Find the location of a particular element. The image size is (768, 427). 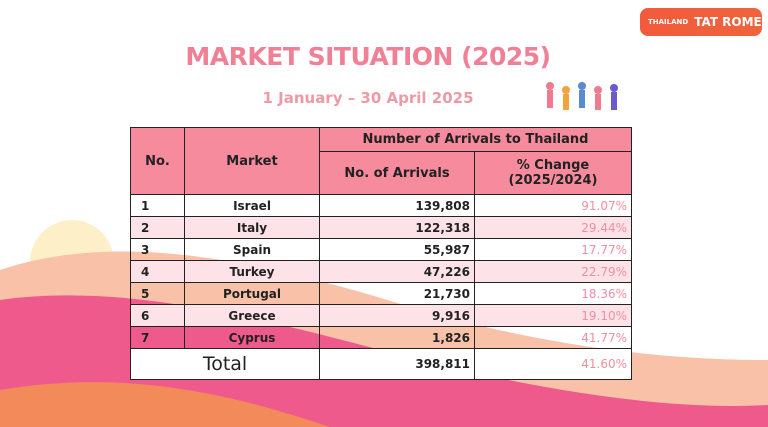

table-cell: 1,826 is located at coordinates (397, 337).